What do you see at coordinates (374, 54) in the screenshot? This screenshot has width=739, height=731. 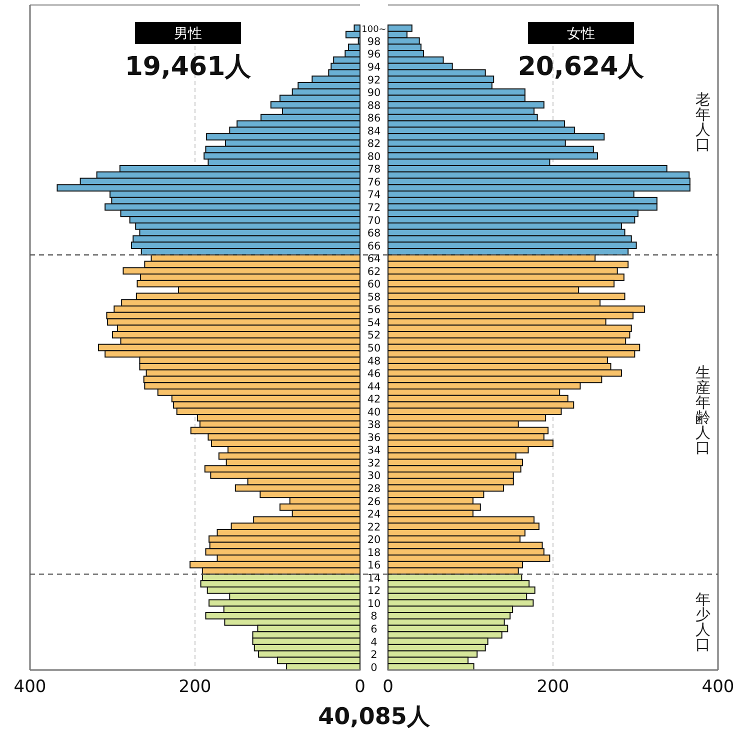 I see `y-tick-label: 96` at bounding box center [374, 54].